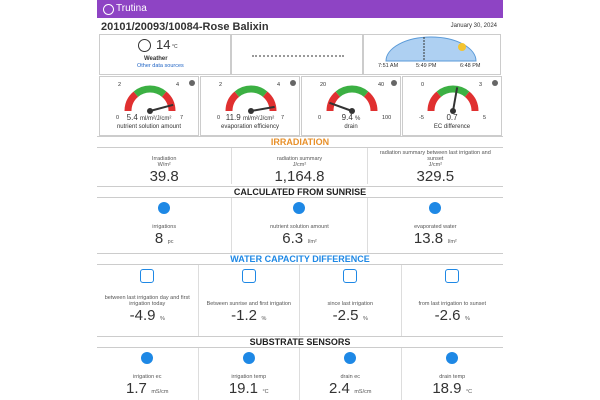 Image resolution: width=600 pixels, height=400 pixels. Describe the element at coordinates (300, 342) in the screenshot. I see `section-header: SUBSTRATE SENSORS` at that location.